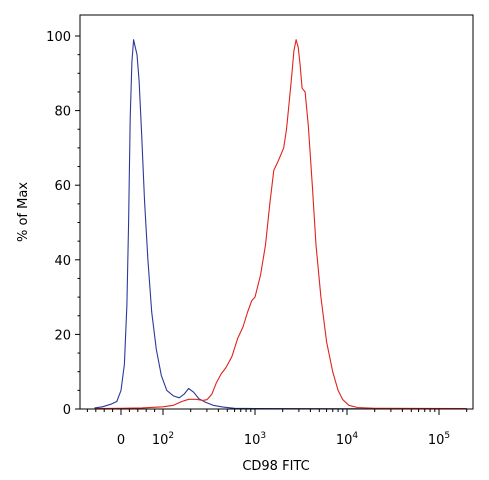 This screenshot has width=489, height=480. I want to click on x-tick-label: 10², so click(163, 439).